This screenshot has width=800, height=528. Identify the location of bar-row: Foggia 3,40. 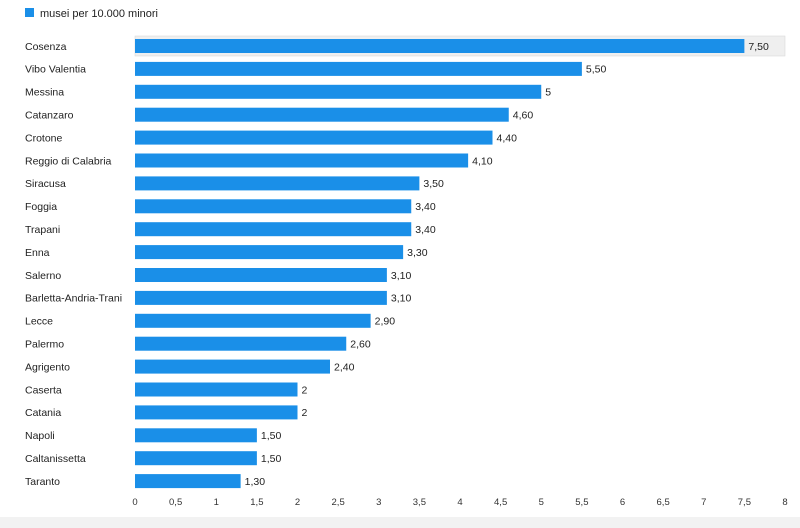
(230, 206).